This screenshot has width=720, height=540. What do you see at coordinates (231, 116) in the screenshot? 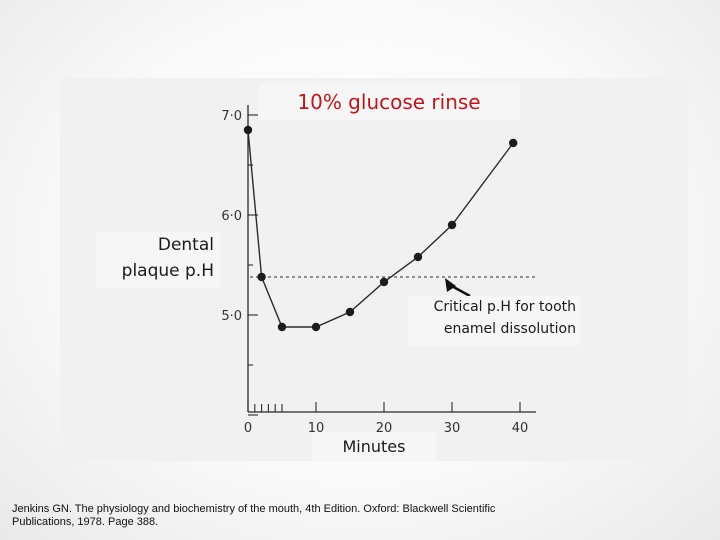
I see `y-tick-label: 7·0` at bounding box center [231, 116].